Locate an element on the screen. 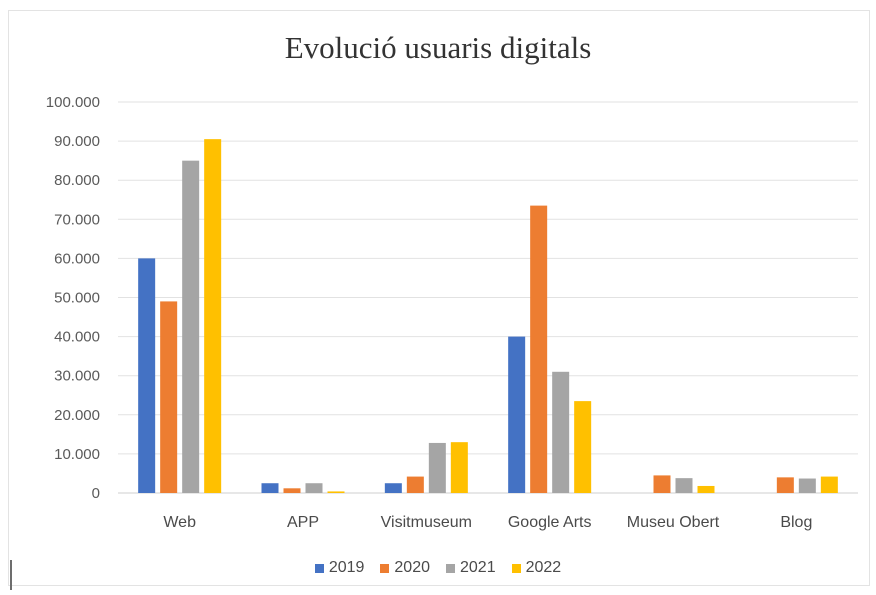 The height and width of the screenshot is (595, 876). legend: 2019 2020 2021 2022 is located at coordinates (438, 568).